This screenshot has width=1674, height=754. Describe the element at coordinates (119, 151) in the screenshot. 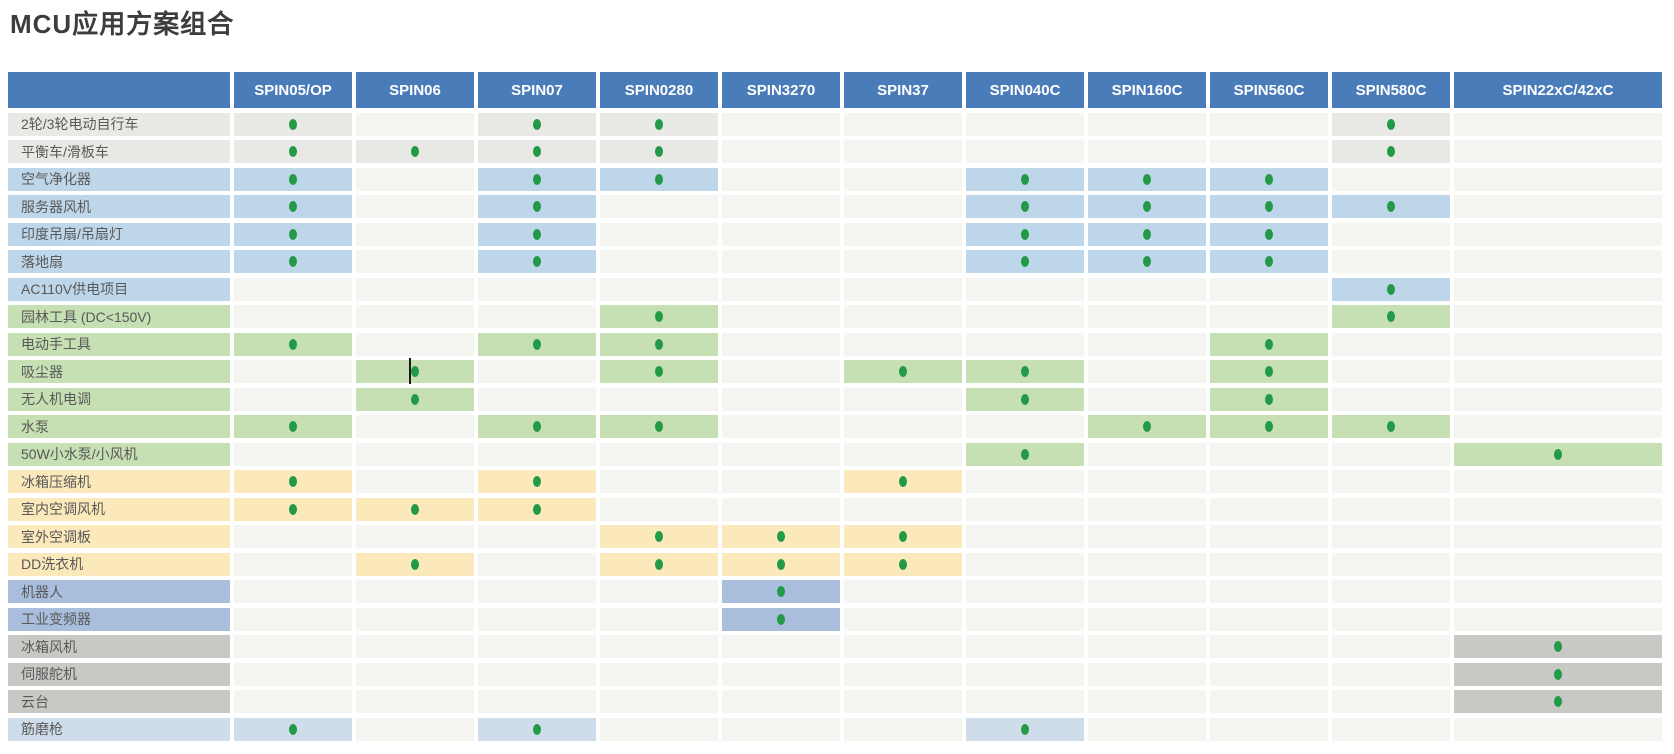

I see `row-label: 平衡车/滑板车` at that location.